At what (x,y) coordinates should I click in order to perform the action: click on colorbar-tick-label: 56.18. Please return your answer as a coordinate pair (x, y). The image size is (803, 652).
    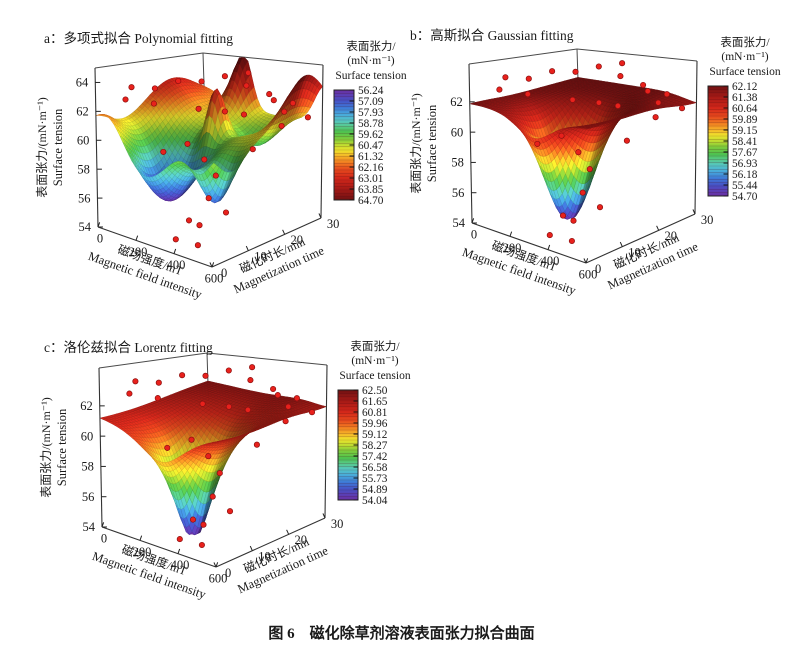
    Looking at the image, I should click on (745, 175).